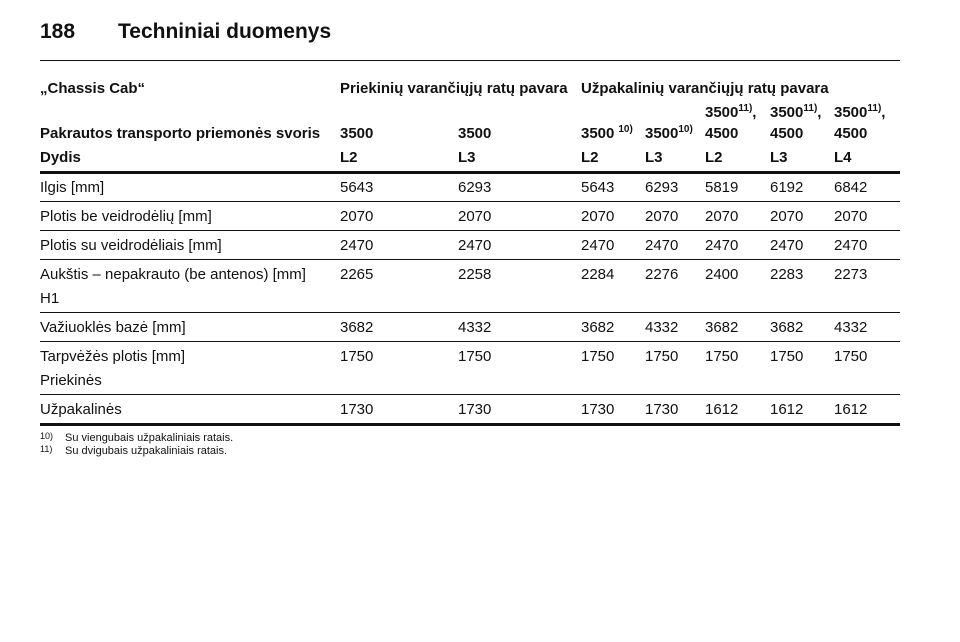  What do you see at coordinates (787, 187) in the screenshot?
I see `cell: 6192` at bounding box center [787, 187].